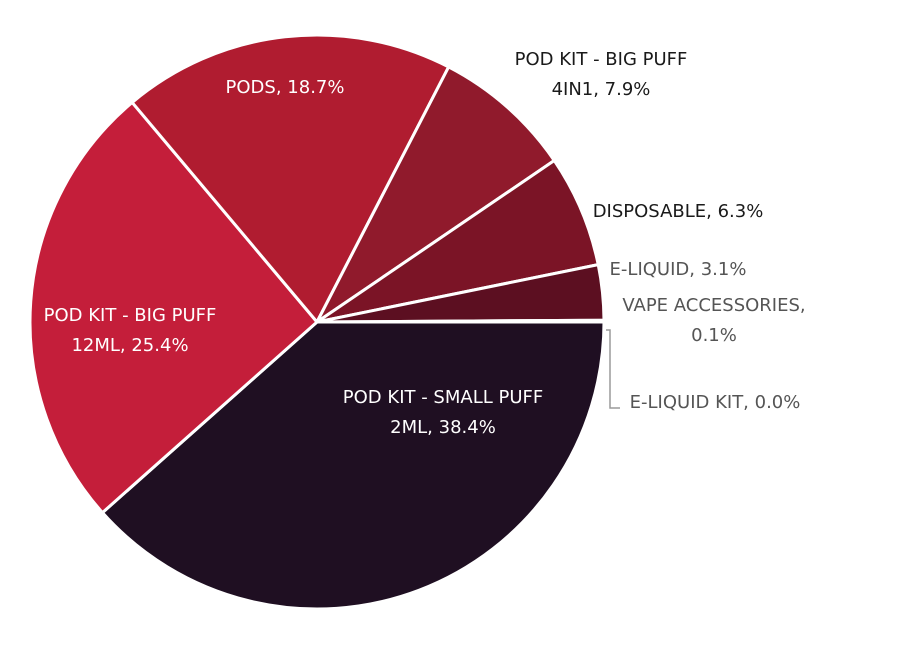 The width and height of the screenshot is (897, 655). What do you see at coordinates (714, 335) in the screenshot?
I see `data-label: 0.1%` at bounding box center [714, 335].